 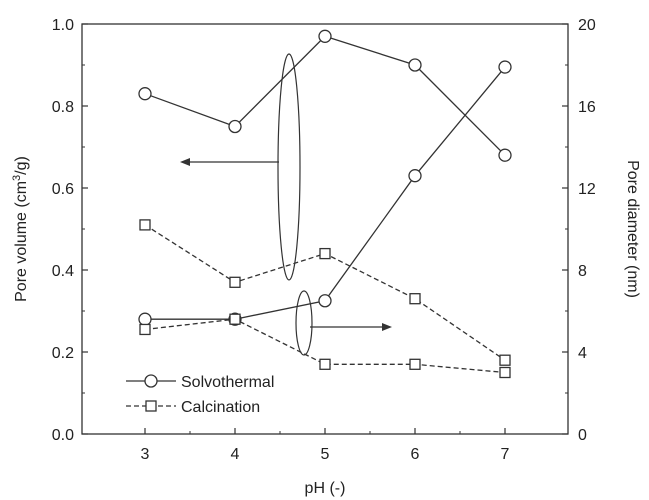 I want to click on legend-item-solvothermal: Solvothermal, so click(x=200, y=382).